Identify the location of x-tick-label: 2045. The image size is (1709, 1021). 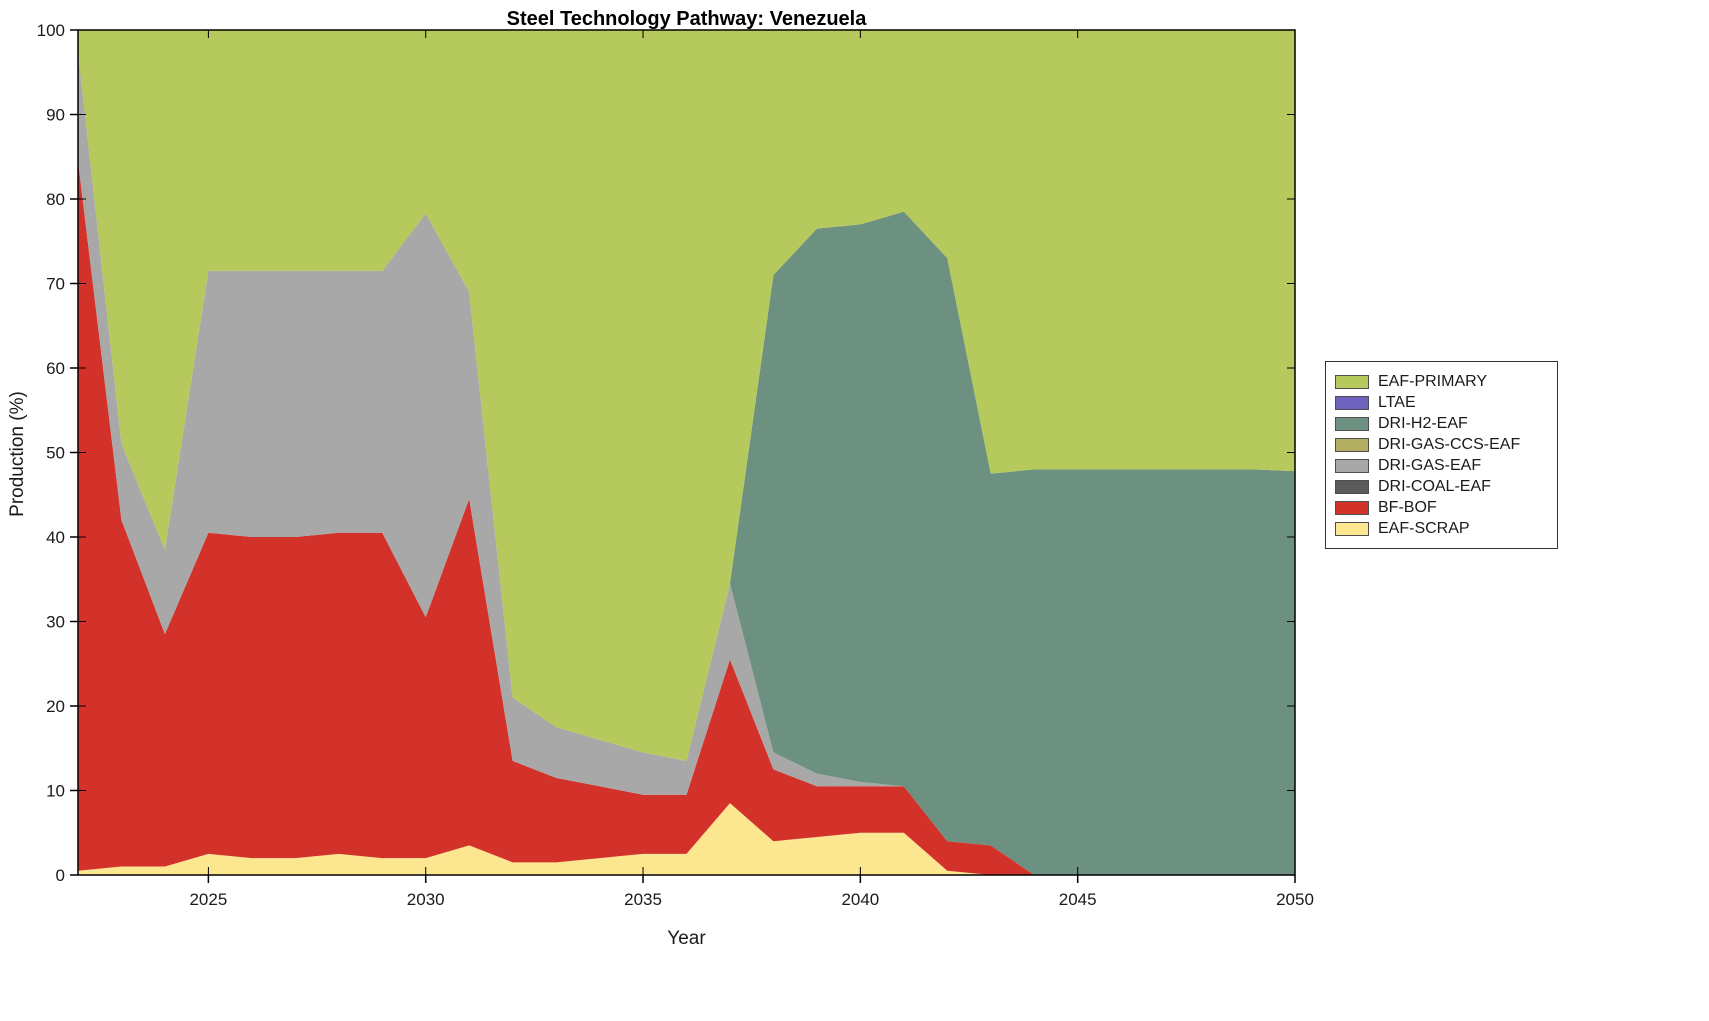
(1078, 899).